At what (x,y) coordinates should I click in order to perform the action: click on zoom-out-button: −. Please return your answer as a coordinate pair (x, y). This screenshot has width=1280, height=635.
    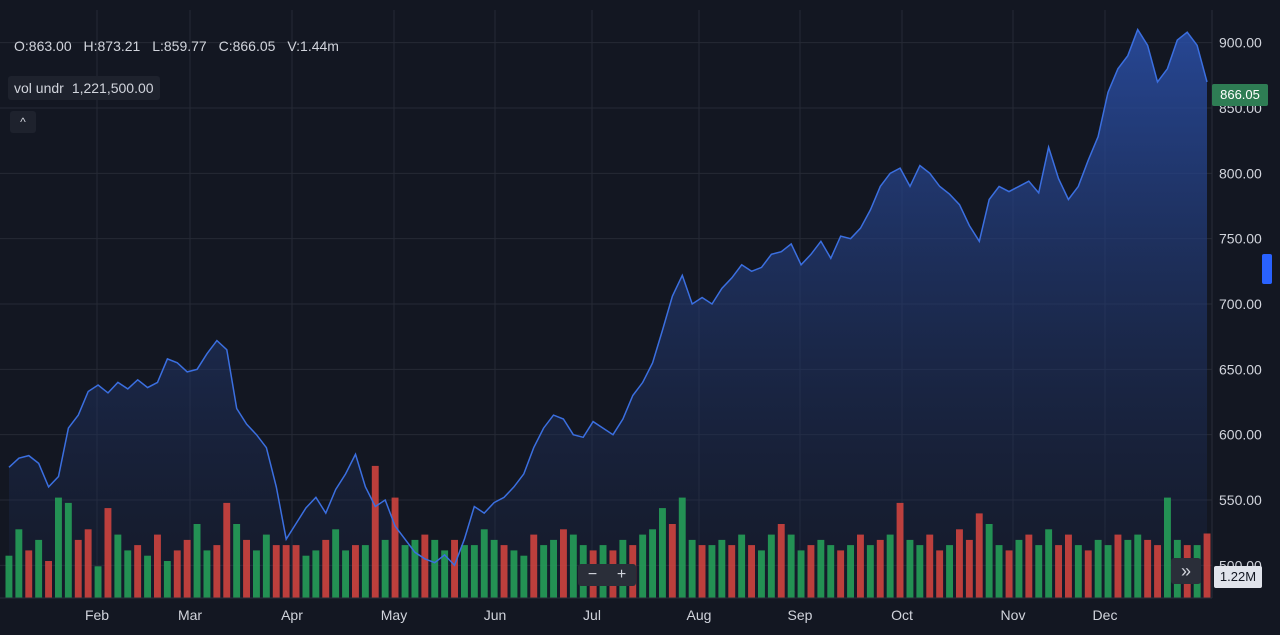
    Looking at the image, I should click on (592, 574).